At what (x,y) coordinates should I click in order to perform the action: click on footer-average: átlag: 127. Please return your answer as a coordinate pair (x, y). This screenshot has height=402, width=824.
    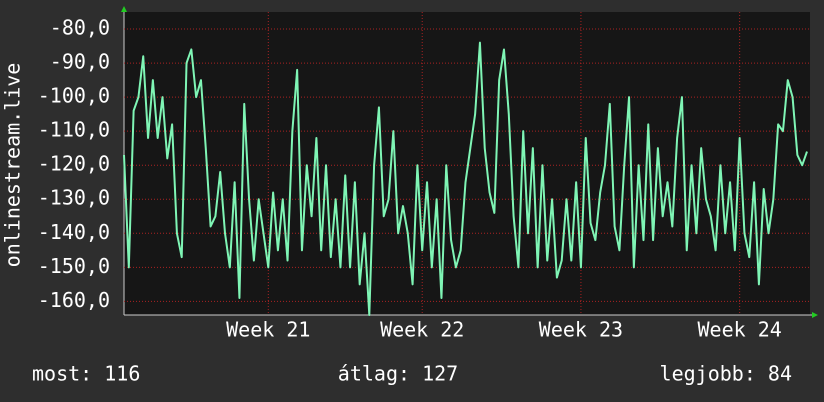
    Looking at the image, I should click on (398, 374).